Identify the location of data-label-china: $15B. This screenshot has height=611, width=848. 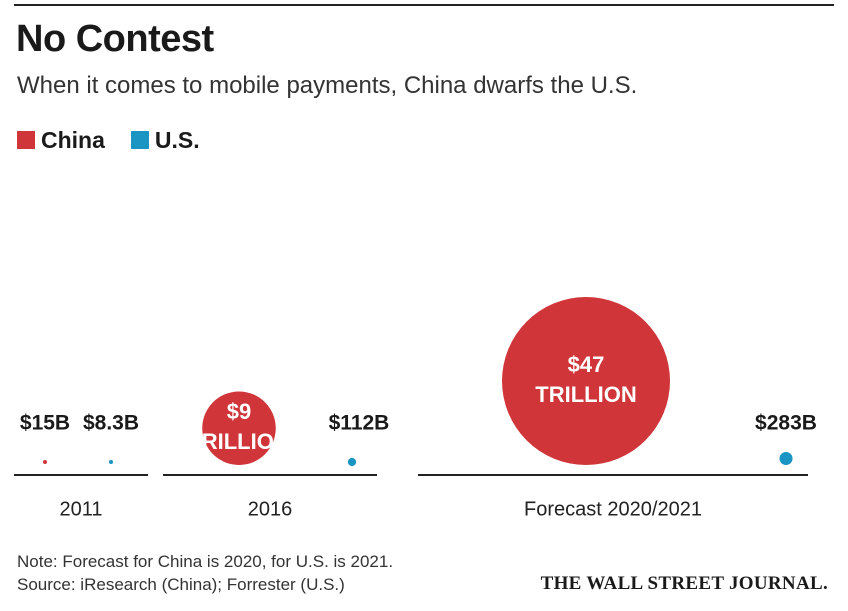
(45, 423).